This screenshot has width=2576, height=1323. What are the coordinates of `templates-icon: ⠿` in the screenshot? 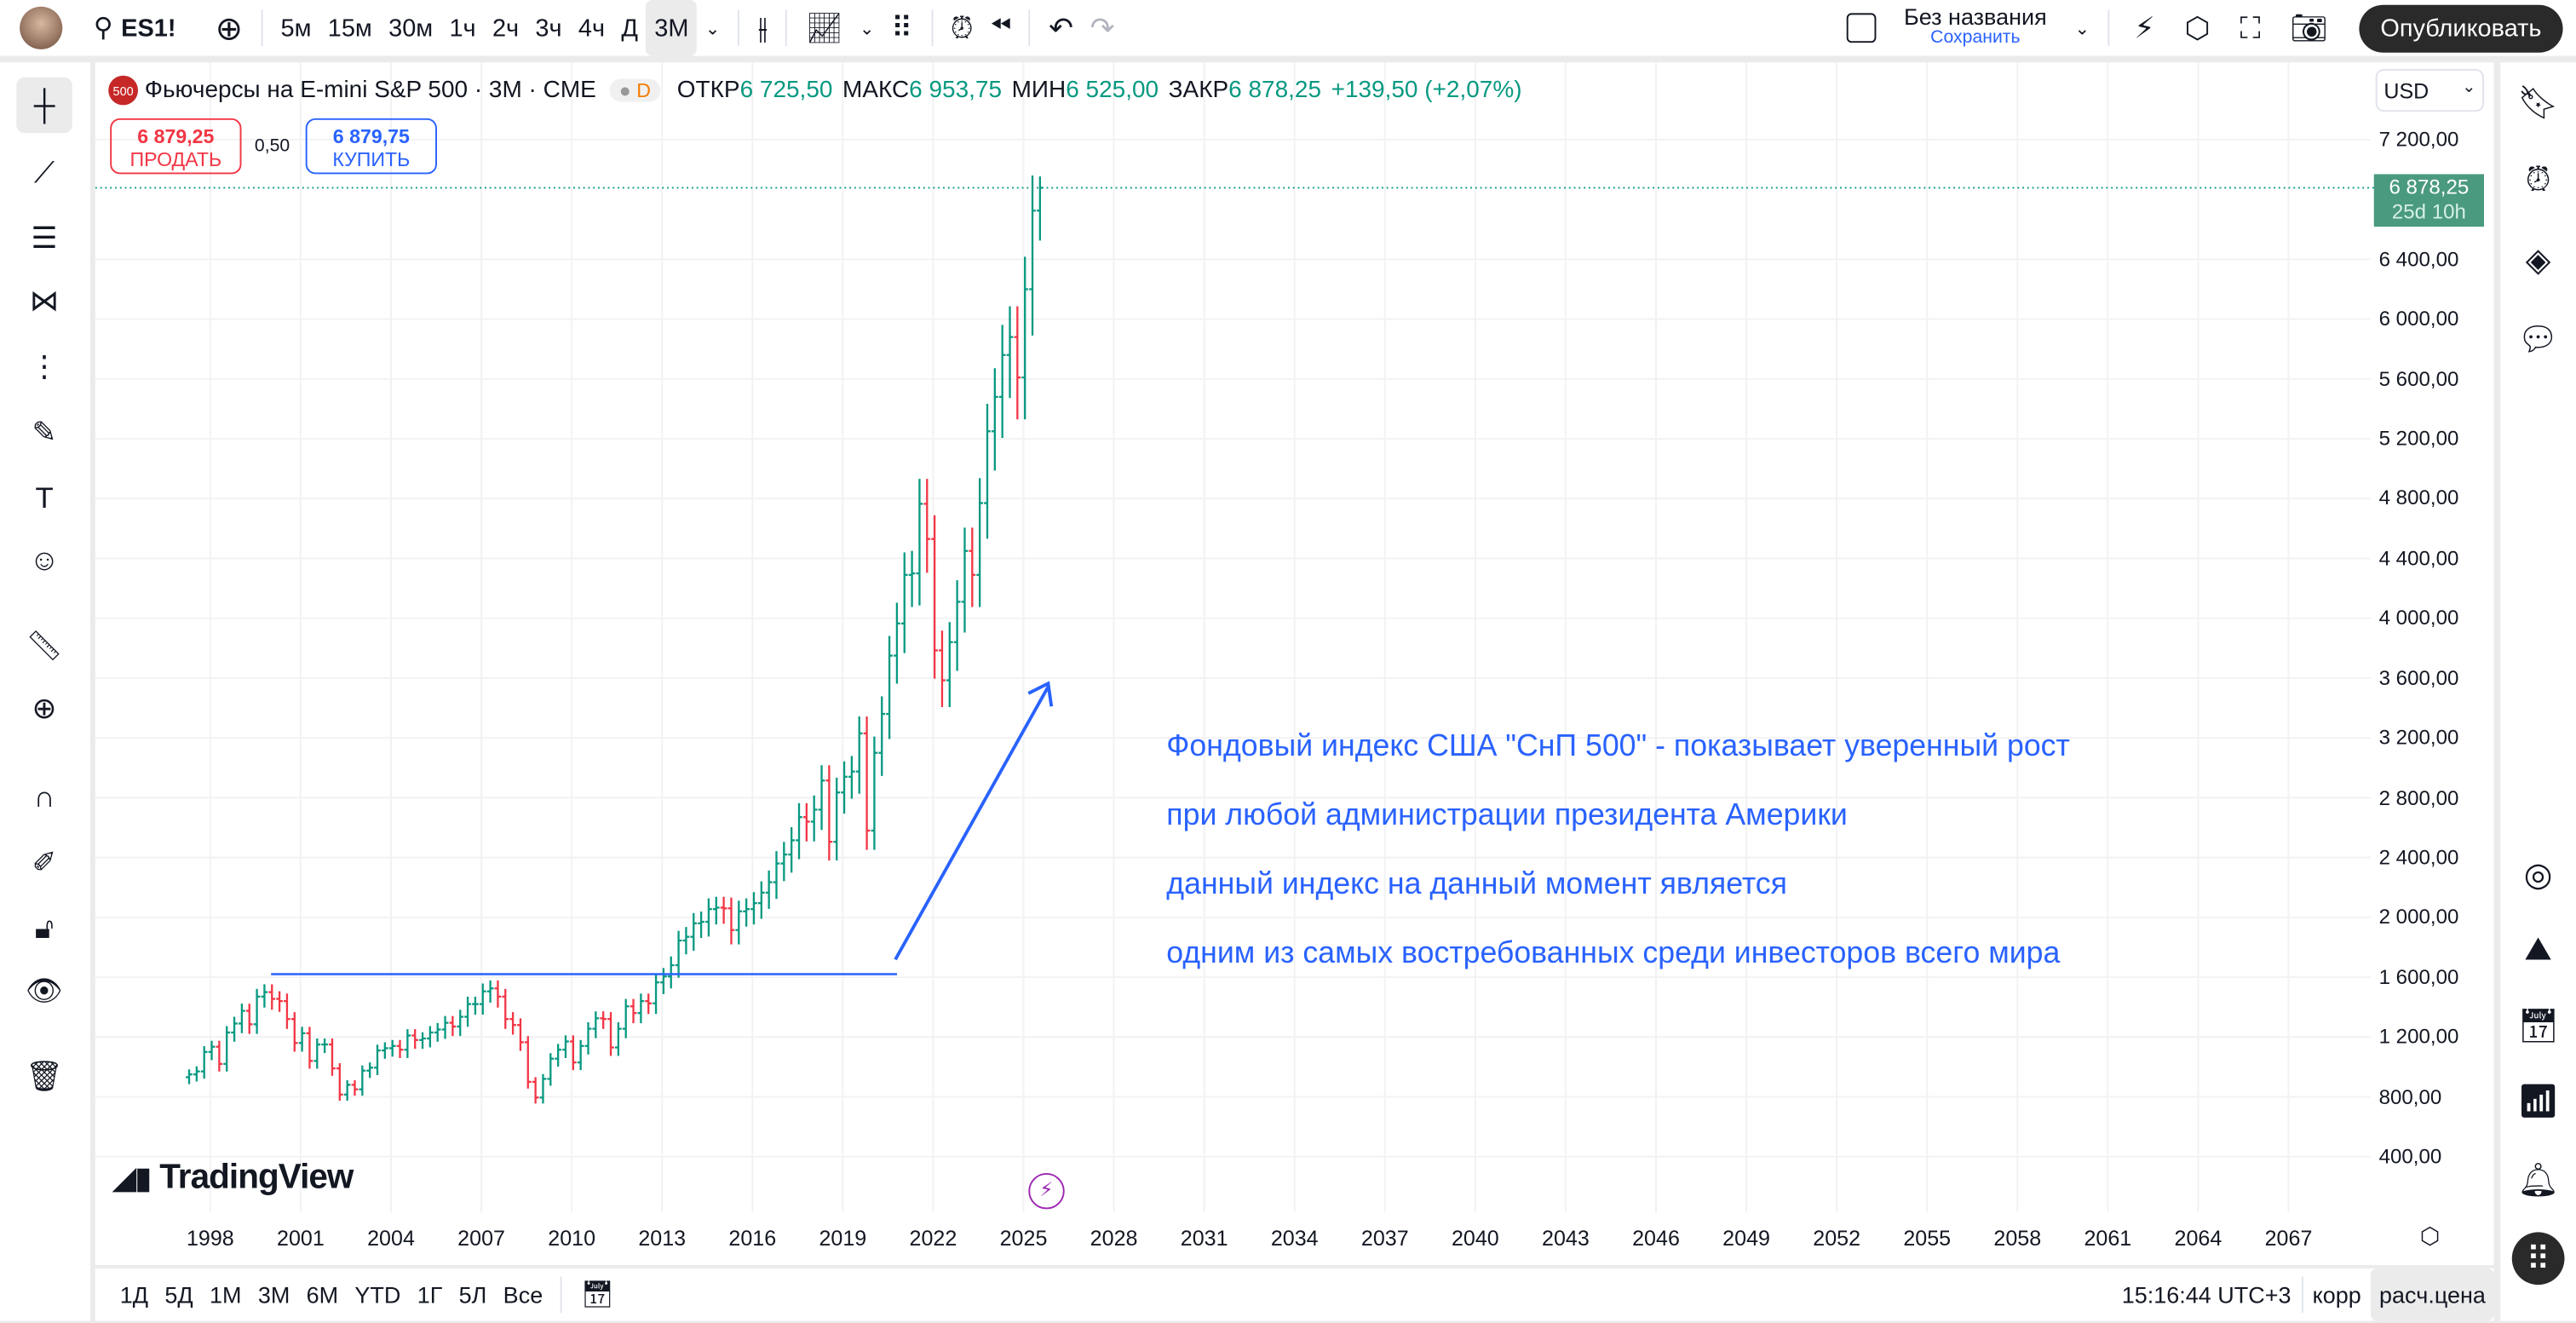 It's located at (902, 27).